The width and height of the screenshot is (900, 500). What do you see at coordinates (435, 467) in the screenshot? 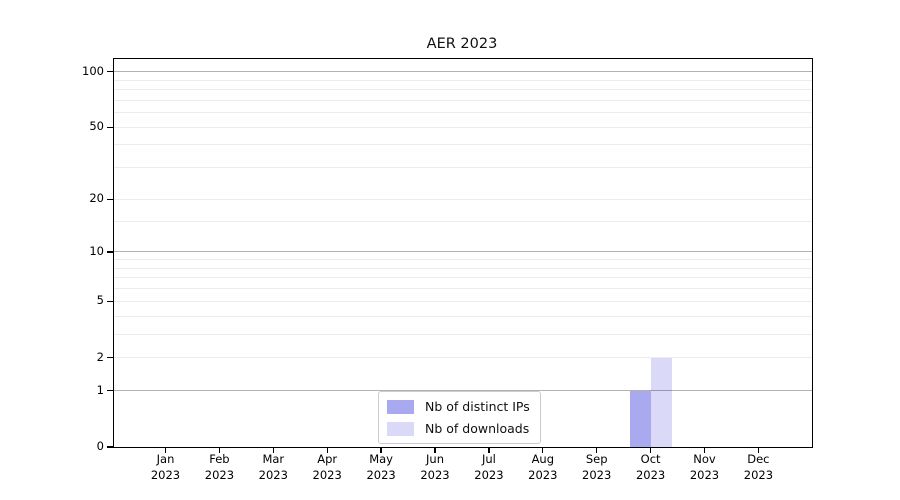
I see `x-tick-label: Jun 2023` at bounding box center [435, 467].